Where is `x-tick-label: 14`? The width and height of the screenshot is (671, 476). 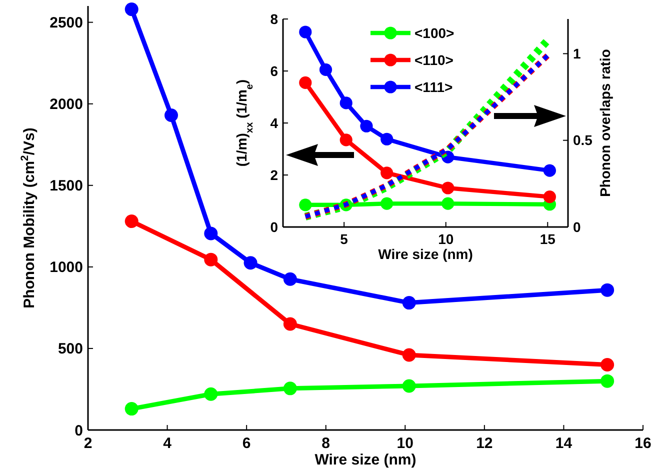
x-tick-label: 14 is located at coordinates (564, 443).